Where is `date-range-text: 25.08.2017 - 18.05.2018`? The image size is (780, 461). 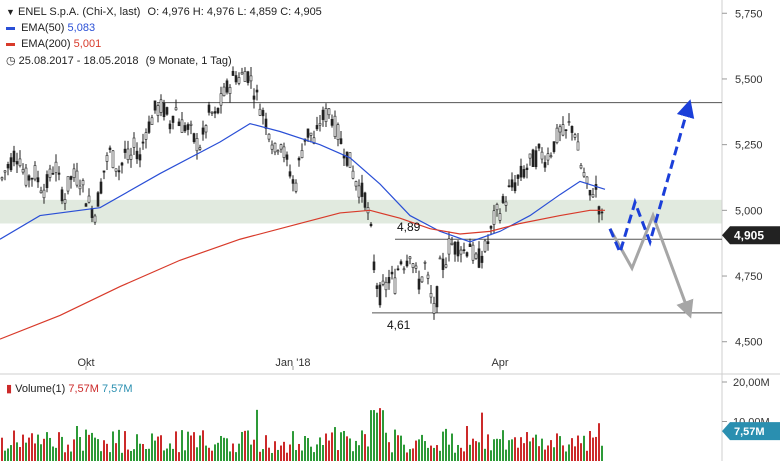 date-range-text: 25.08.2017 - 18.05.2018 is located at coordinates (78, 61).